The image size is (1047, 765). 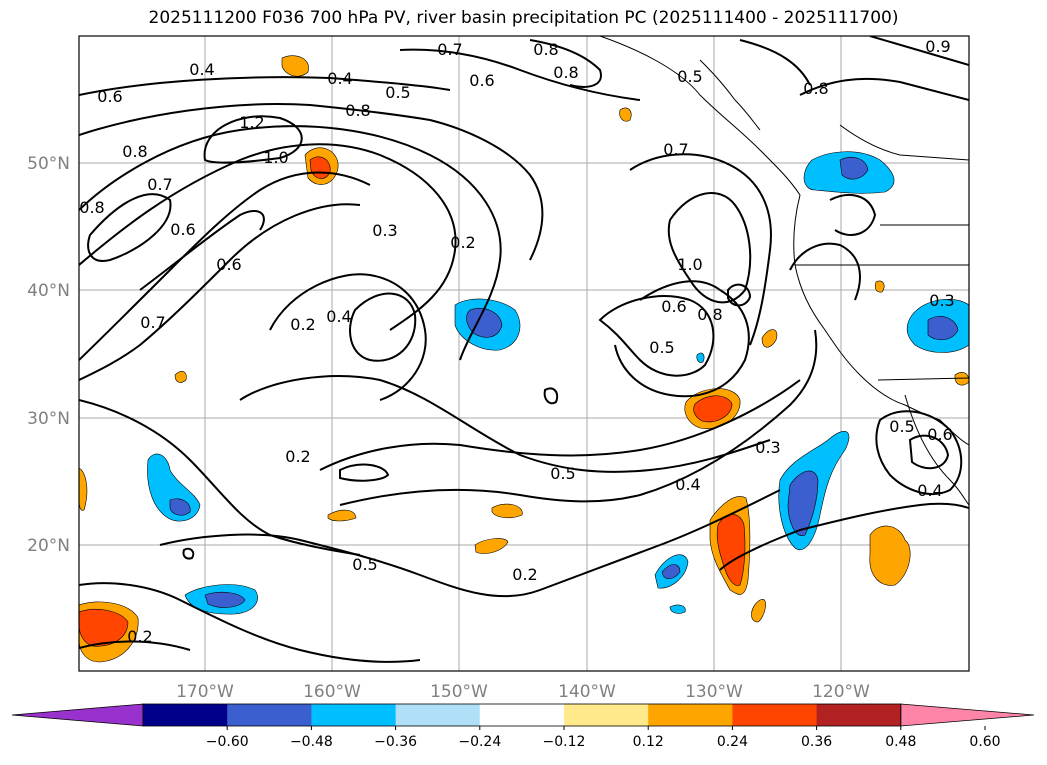 What do you see at coordinates (937, 46) in the screenshot?
I see `contour-label: 0.9` at bounding box center [937, 46].